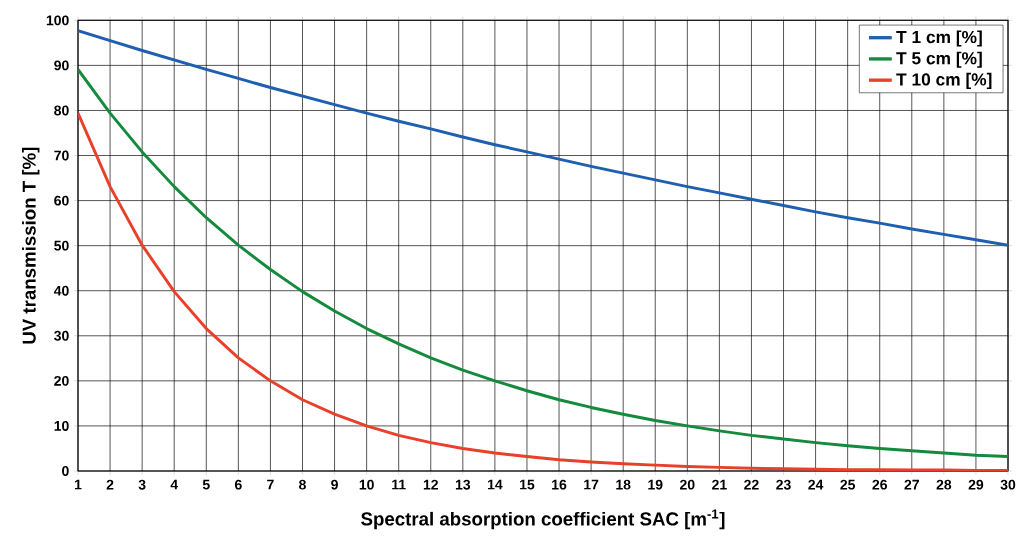  I want to click on x-tick-label: 18, so click(623, 484).